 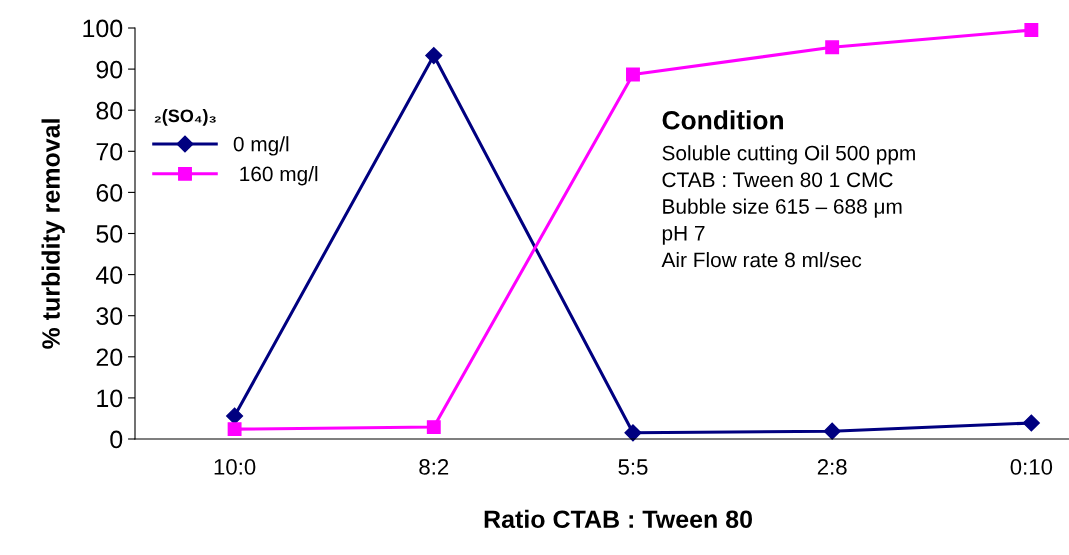 What do you see at coordinates (279, 176) in the screenshot?
I see `legend-label: 160 mg/l` at bounding box center [279, 176].